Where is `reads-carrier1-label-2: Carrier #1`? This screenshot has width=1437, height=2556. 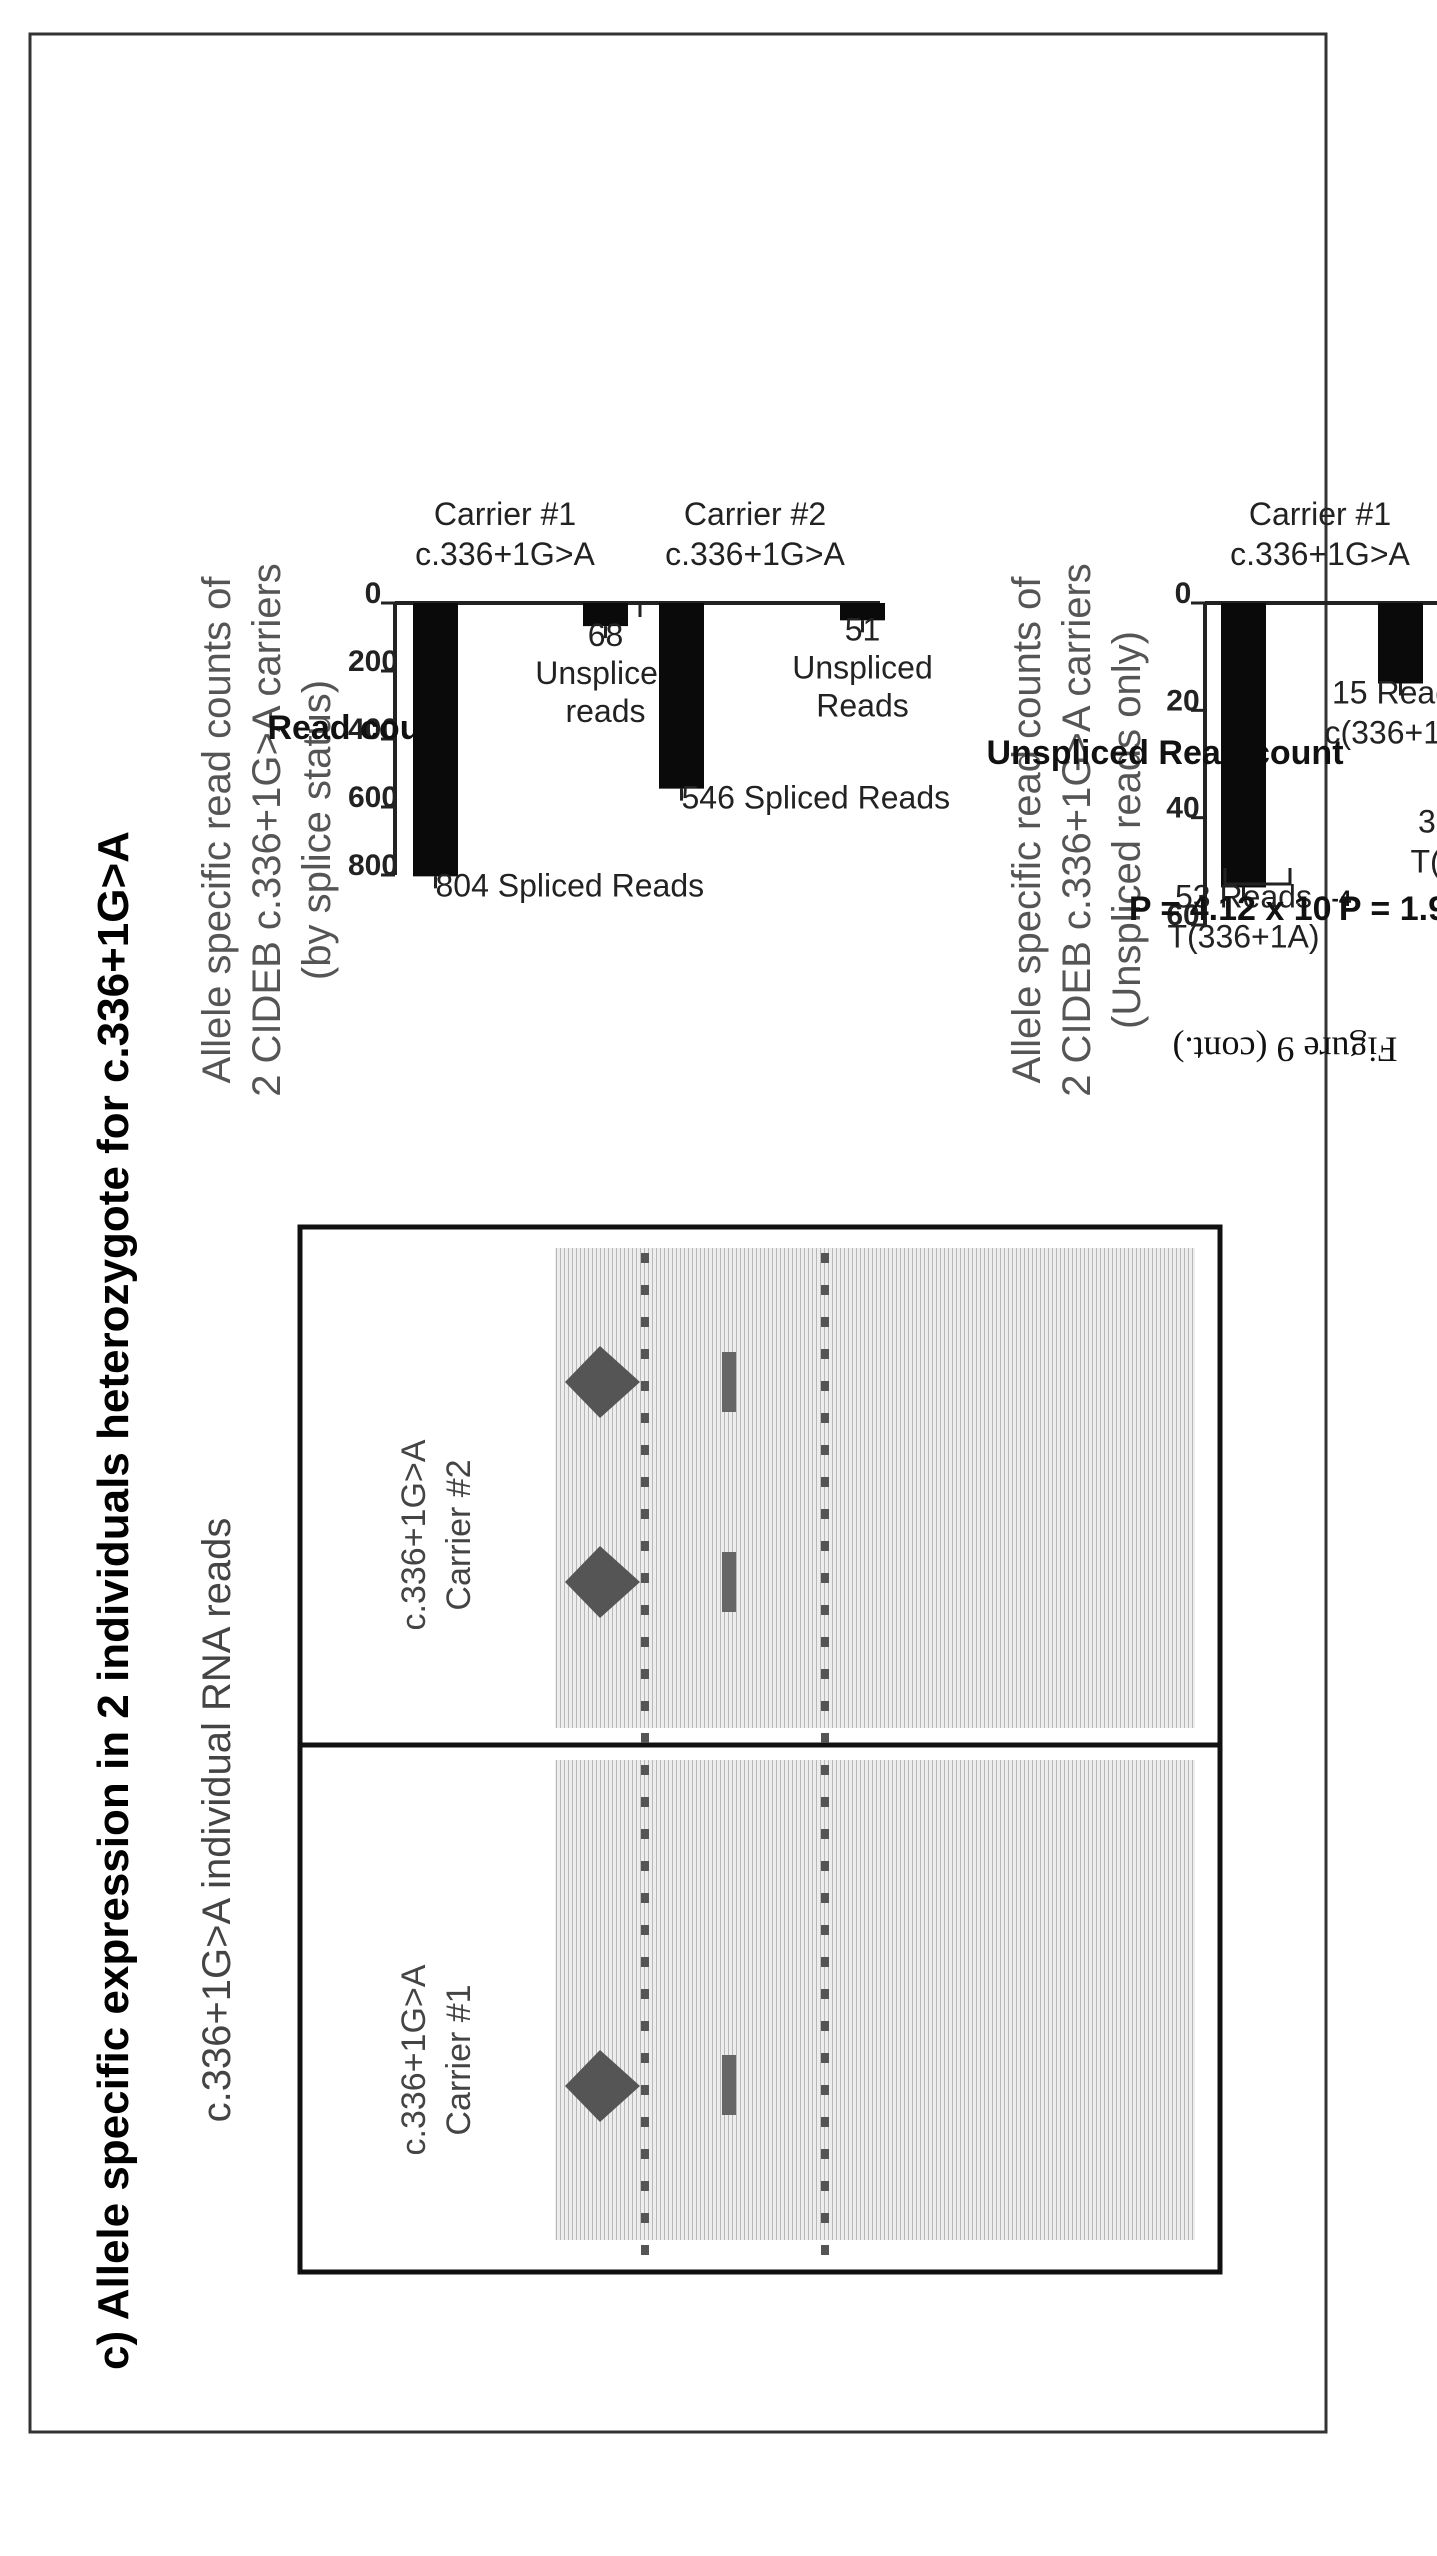 reads-carrier1-label-2: Carrier #1 is located at coordinates (459, 2059).